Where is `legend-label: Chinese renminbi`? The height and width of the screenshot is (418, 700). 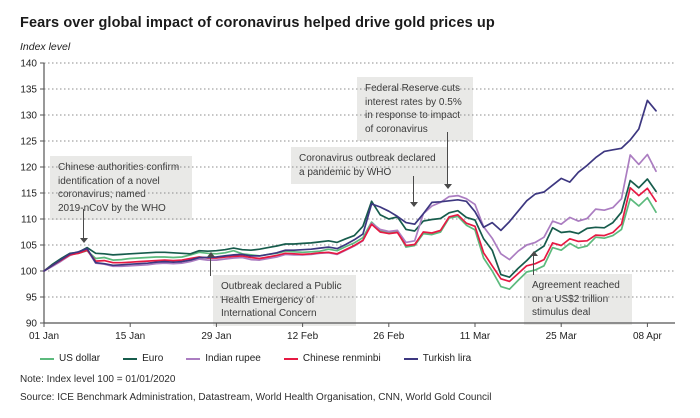
legend-label: Chinese renminbi is located at coordinates (341, 358).